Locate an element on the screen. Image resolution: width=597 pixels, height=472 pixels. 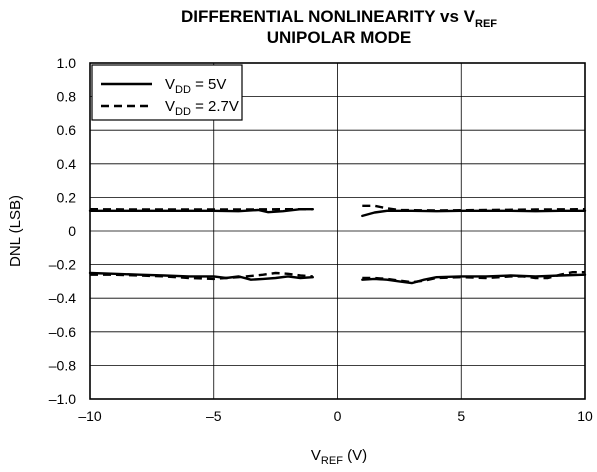
x-tick-label-2: 0 is located at coordinates (338, 416).